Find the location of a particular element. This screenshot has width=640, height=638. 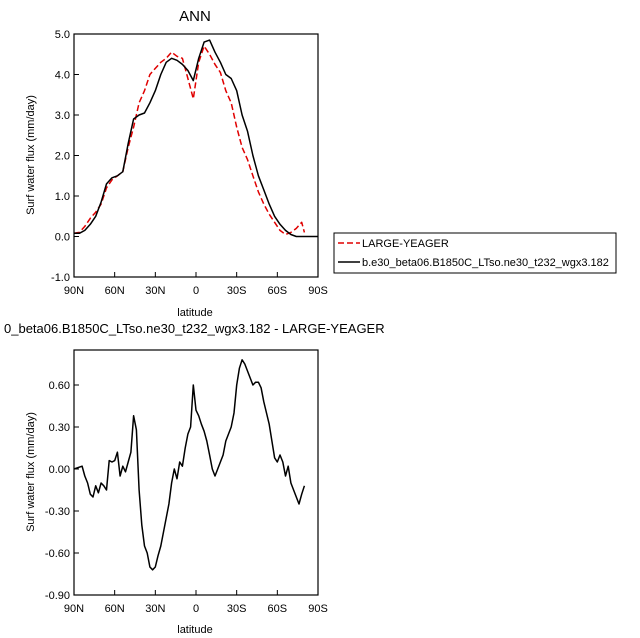

bottom-series-lines is located at coordinates (189, 465).